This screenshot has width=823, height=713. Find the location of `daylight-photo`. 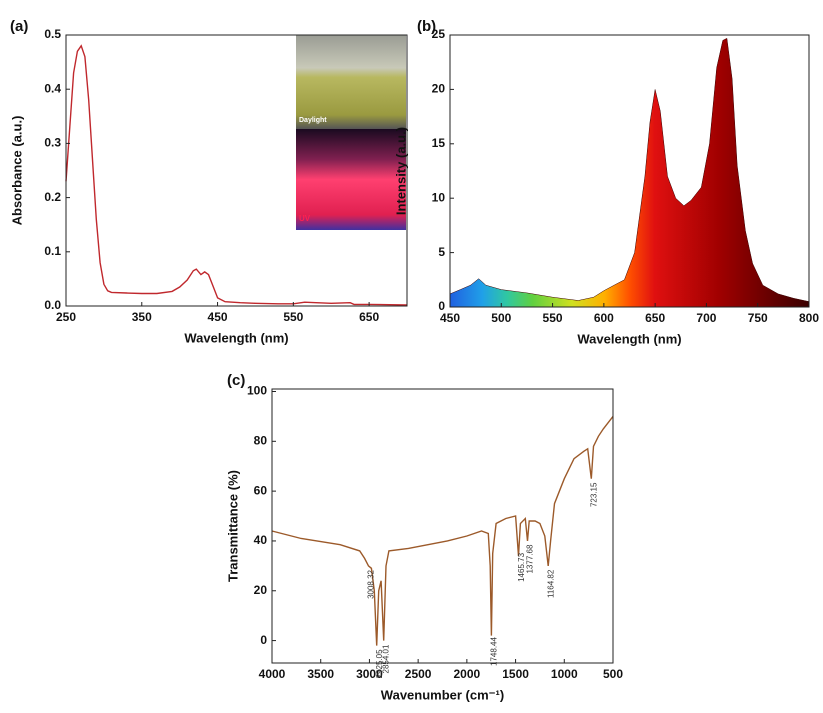

daylight-photo is located at coordinates (351, 82).